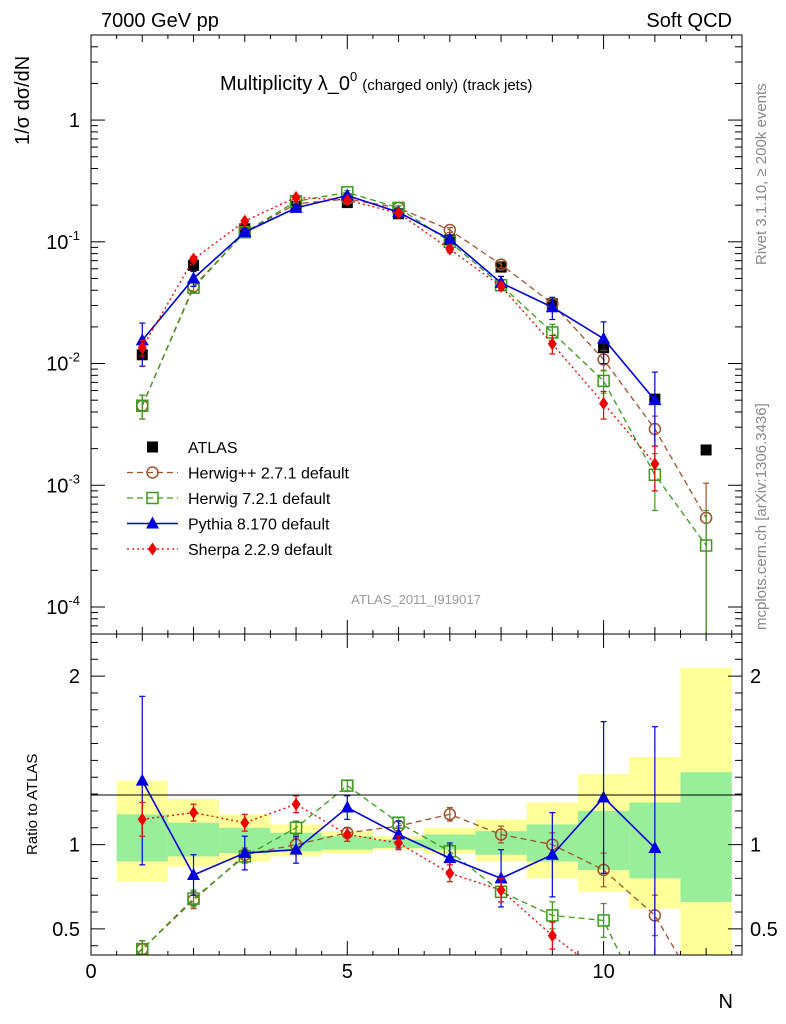  What do you see at coordinates (152, 498) in the screenshot?
I see `legend-marker-herwig7` at bounding box center [152, 498].